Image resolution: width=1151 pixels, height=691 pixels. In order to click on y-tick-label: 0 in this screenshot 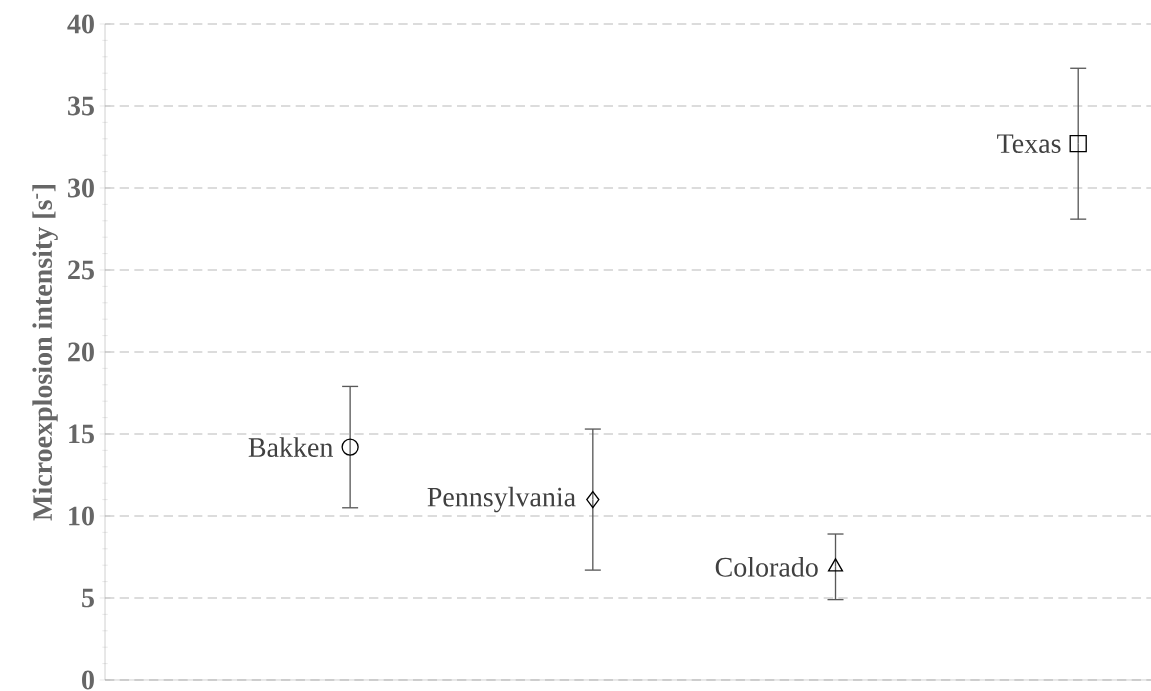, I will do `click(88, 680)`.